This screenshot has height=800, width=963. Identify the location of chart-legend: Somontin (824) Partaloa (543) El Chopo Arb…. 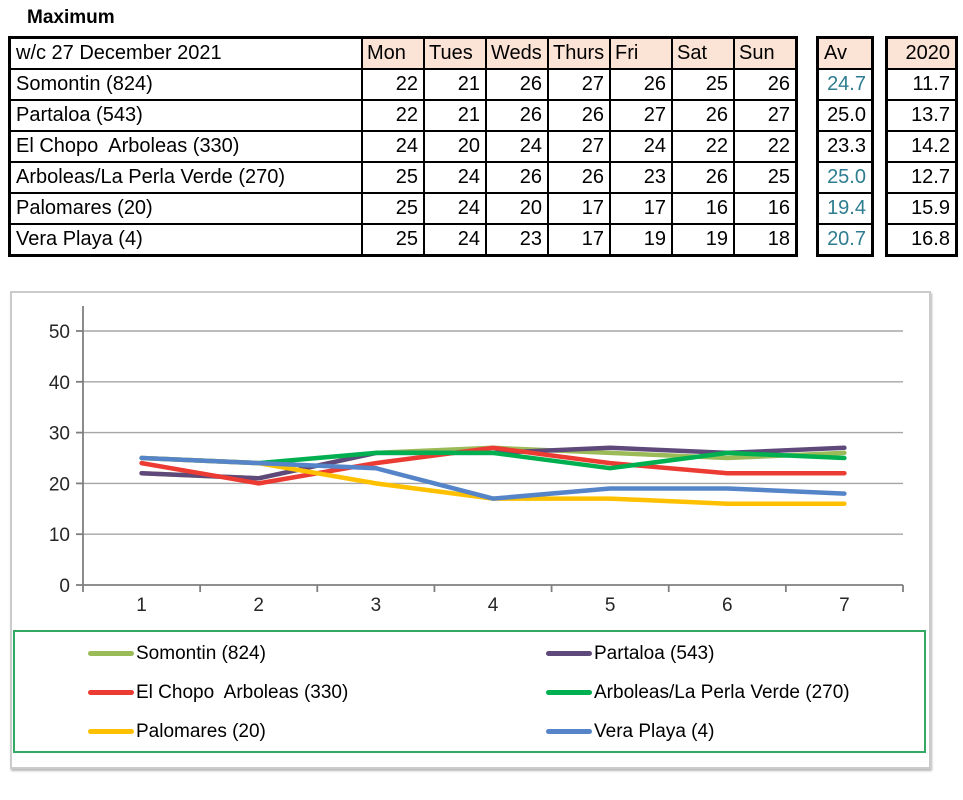
(469, 691).